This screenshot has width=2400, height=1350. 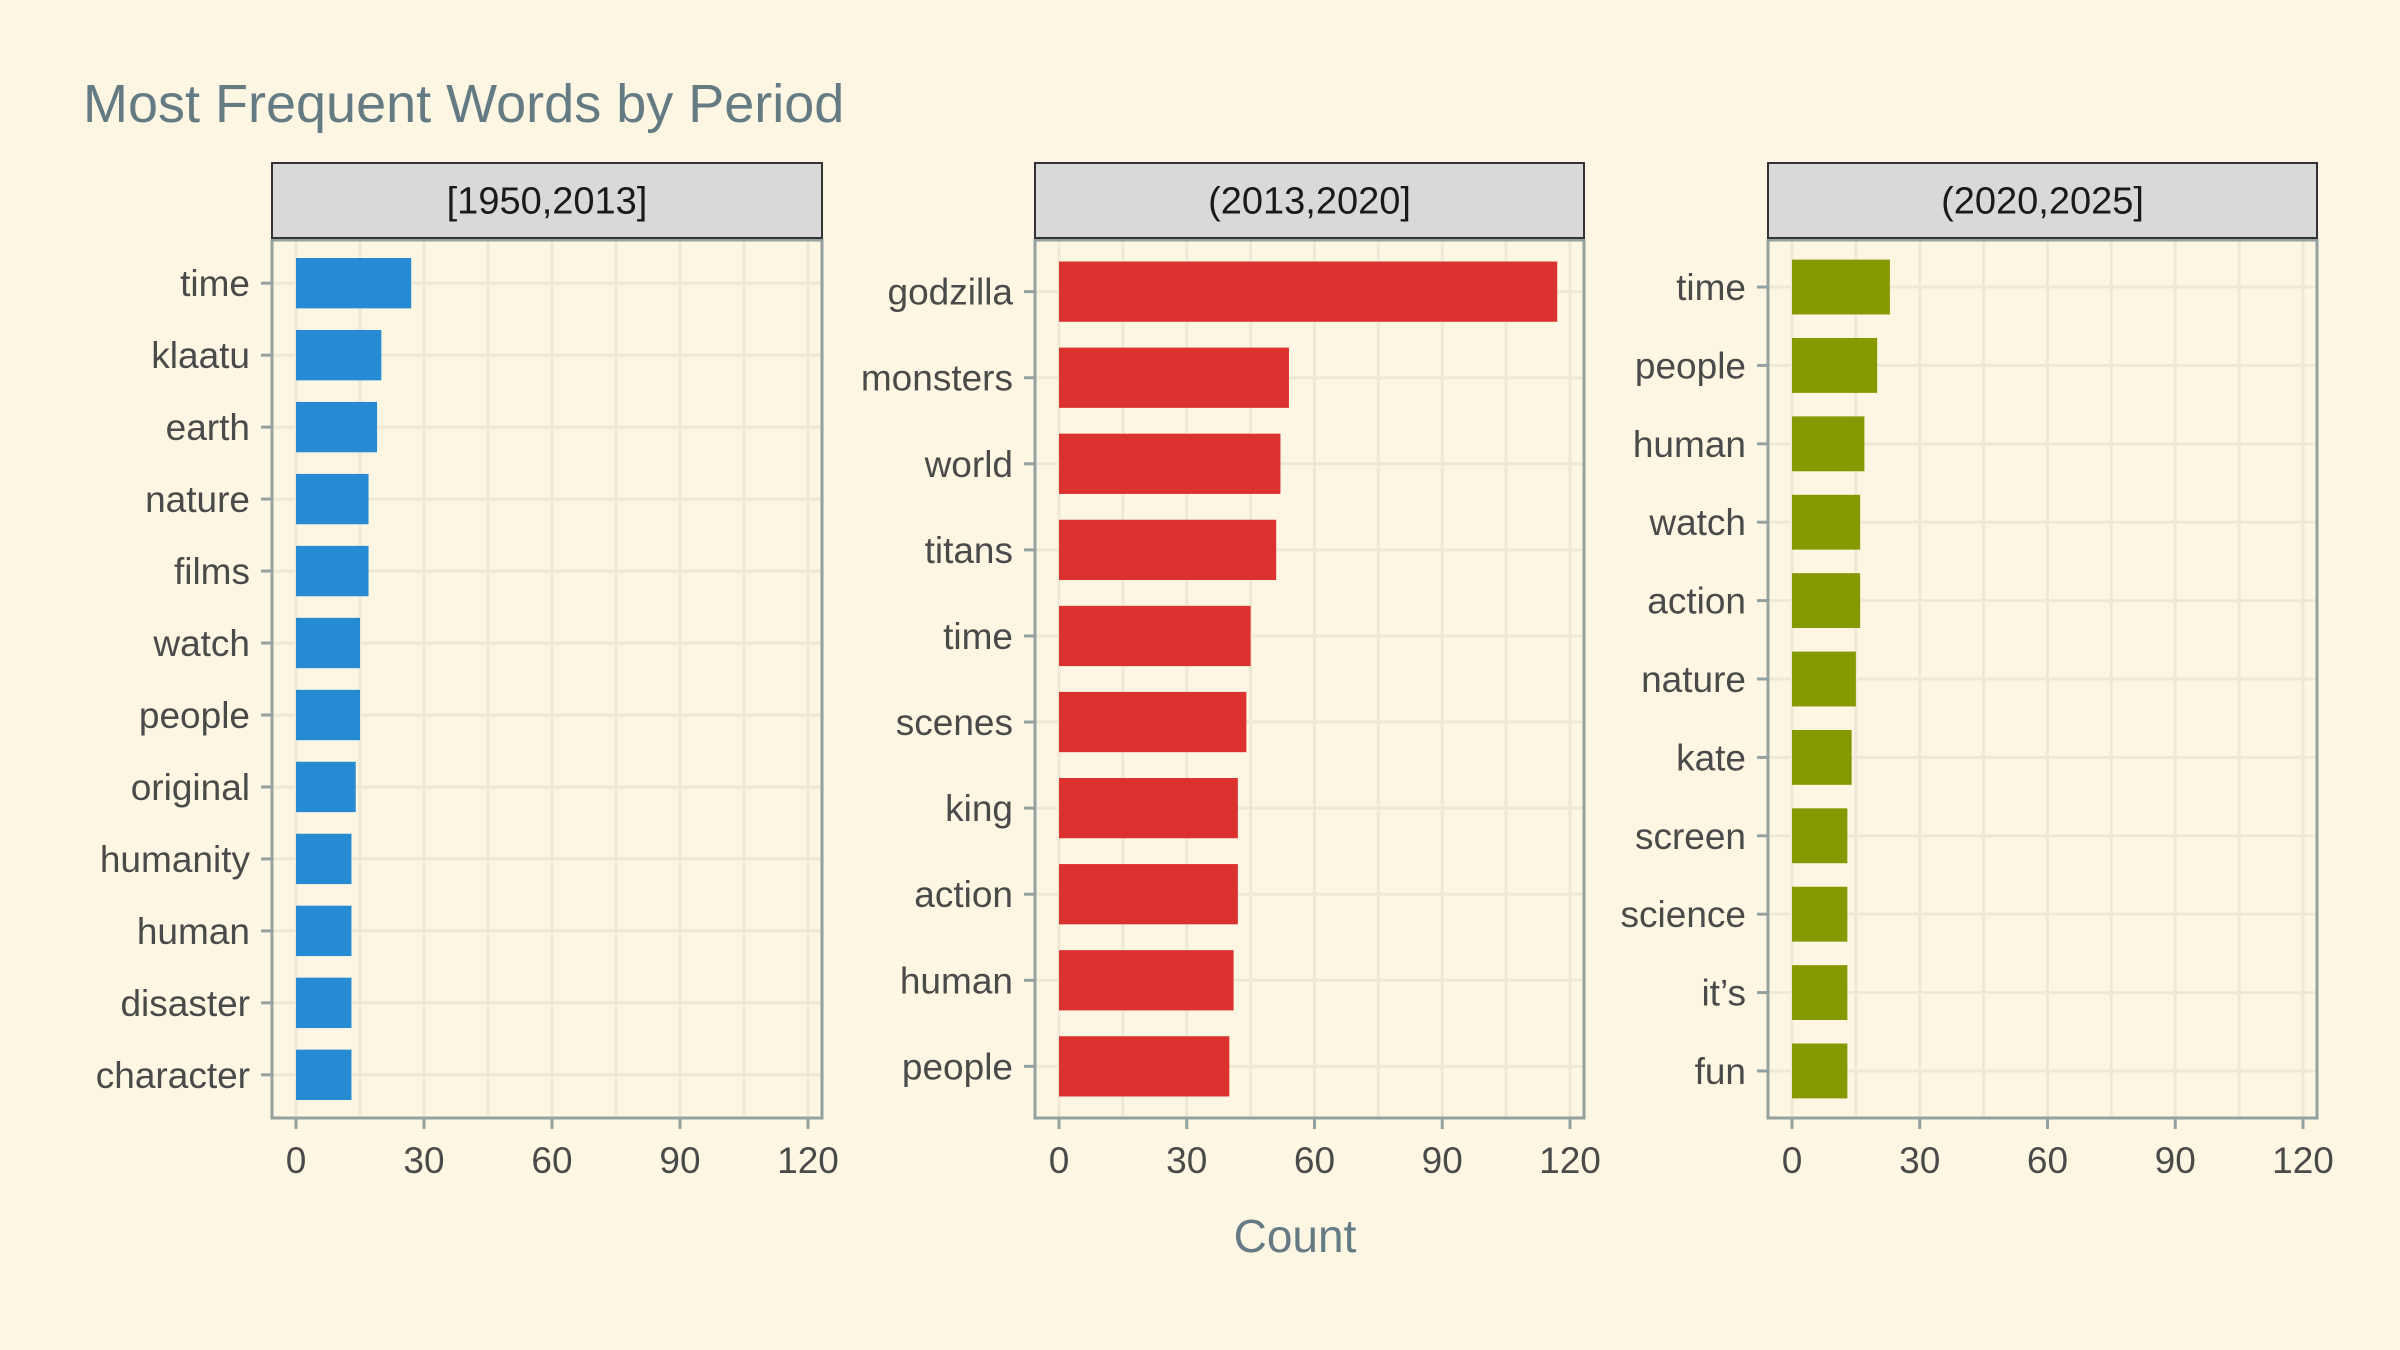 I want to click on y-tick-label: godzilla, so click(x=951, y=292).